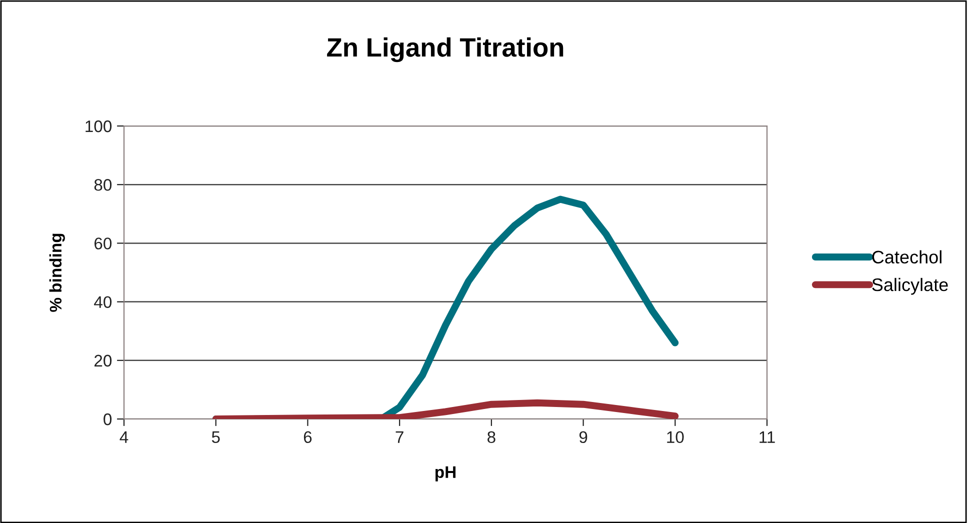 The image size is (968, 523). What do you see at coordinates (108, 419) in the screenshot?
I see `y-tick-label: 0` at bounding box center [108, 419].